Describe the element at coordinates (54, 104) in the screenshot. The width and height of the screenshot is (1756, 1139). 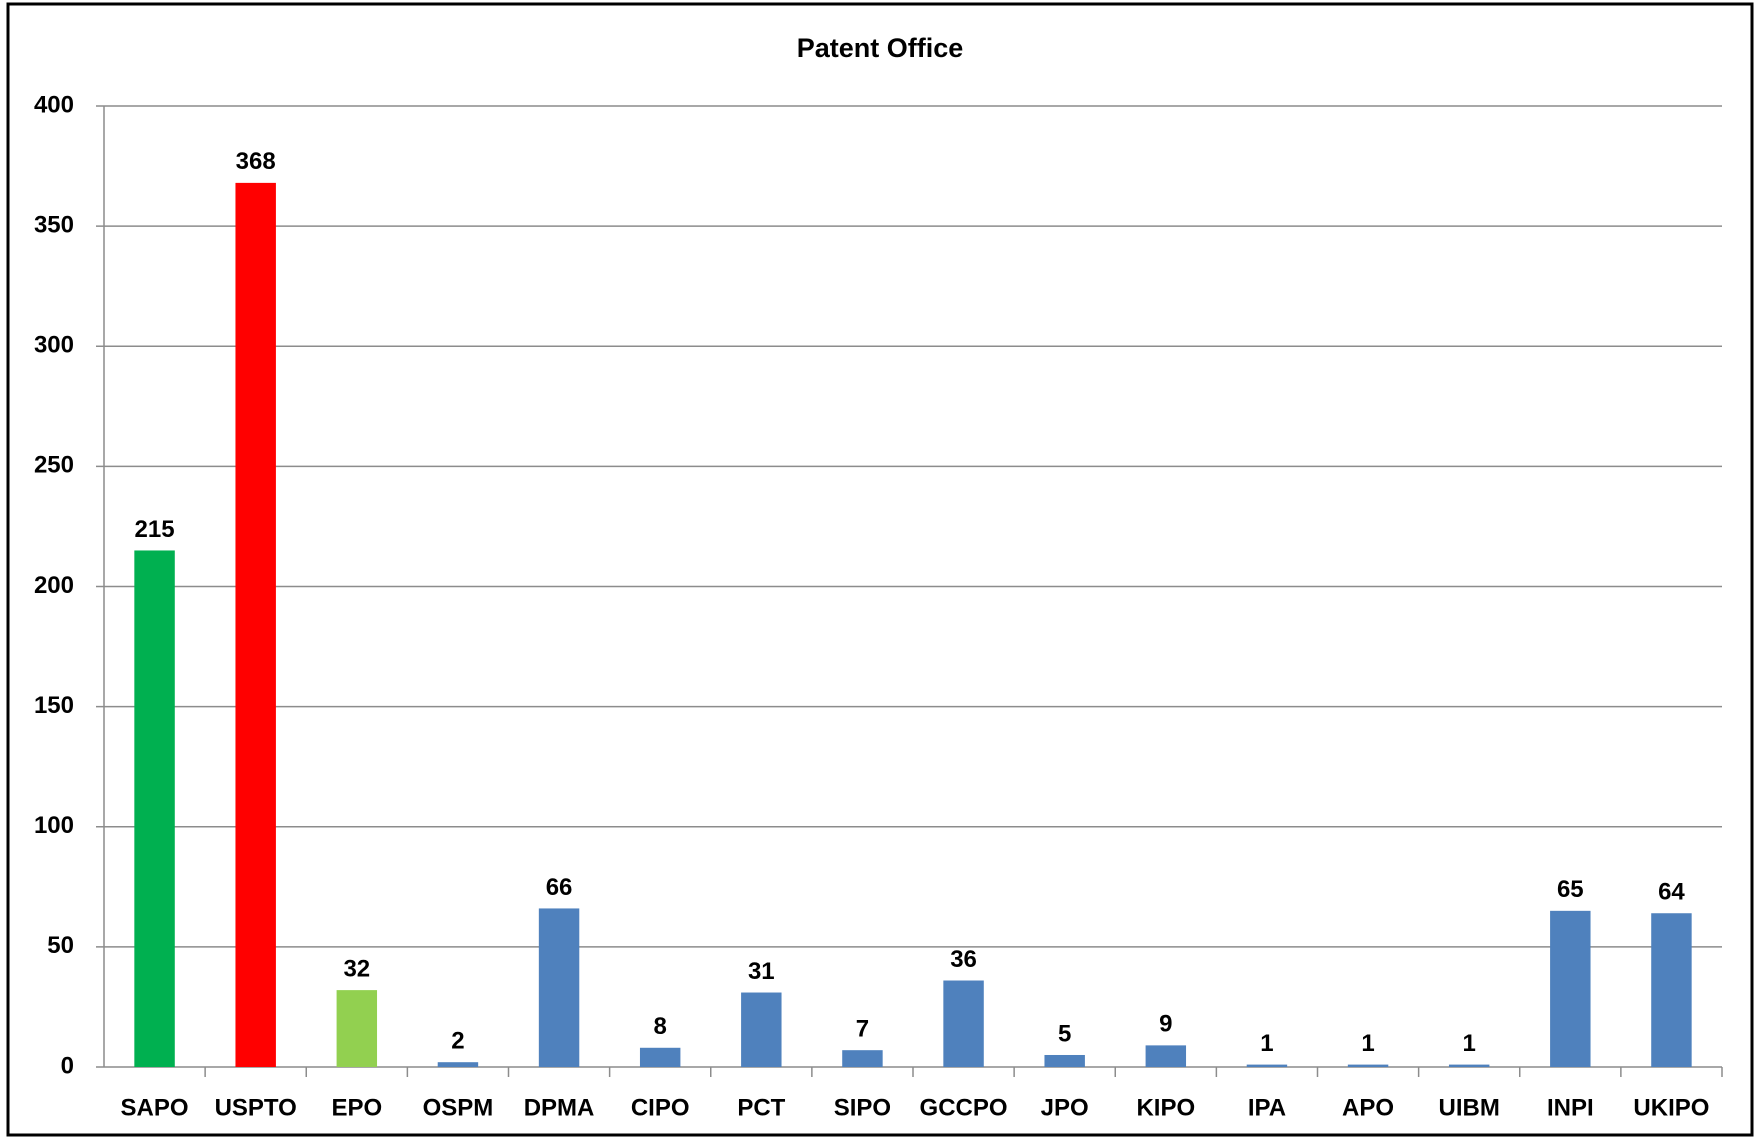
I see `y-tick-label: 400` at that location.